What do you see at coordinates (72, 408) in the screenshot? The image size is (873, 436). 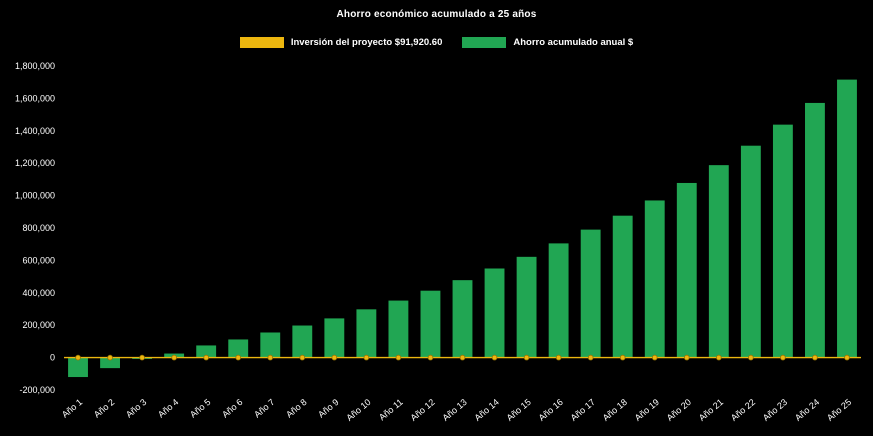 I see `x-tick-label: Año 1` at bounding box center [72, 408].